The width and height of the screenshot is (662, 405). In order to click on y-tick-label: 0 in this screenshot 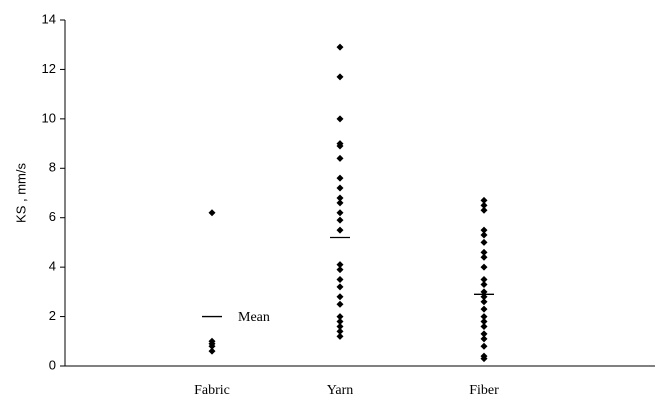, I will do `click(52, 364)`.